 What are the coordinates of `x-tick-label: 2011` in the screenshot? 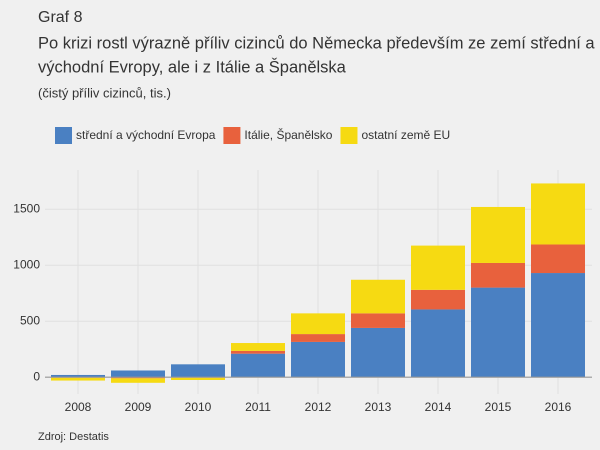 It's located at (258, 407).